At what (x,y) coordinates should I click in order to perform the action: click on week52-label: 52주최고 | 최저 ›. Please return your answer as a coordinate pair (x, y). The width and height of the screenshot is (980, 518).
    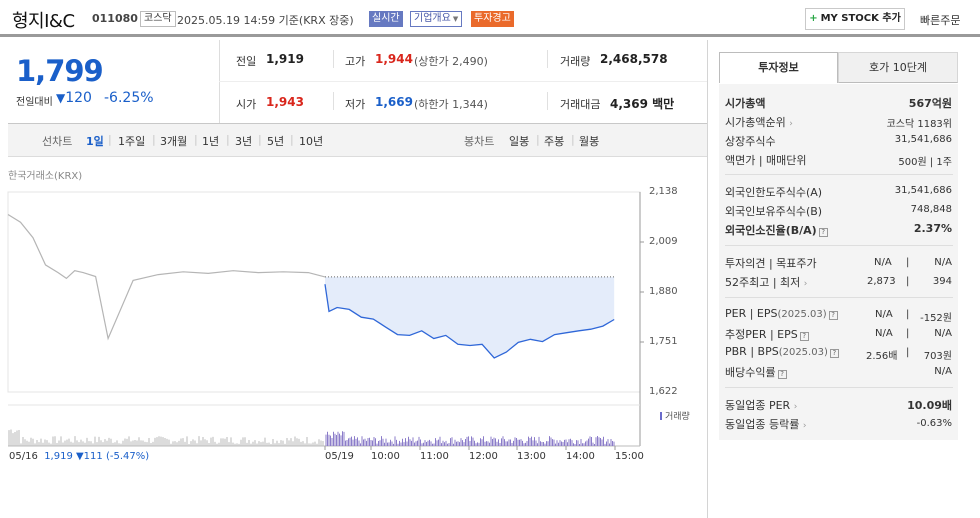
    Looking at the image, I should click on (766, 282).